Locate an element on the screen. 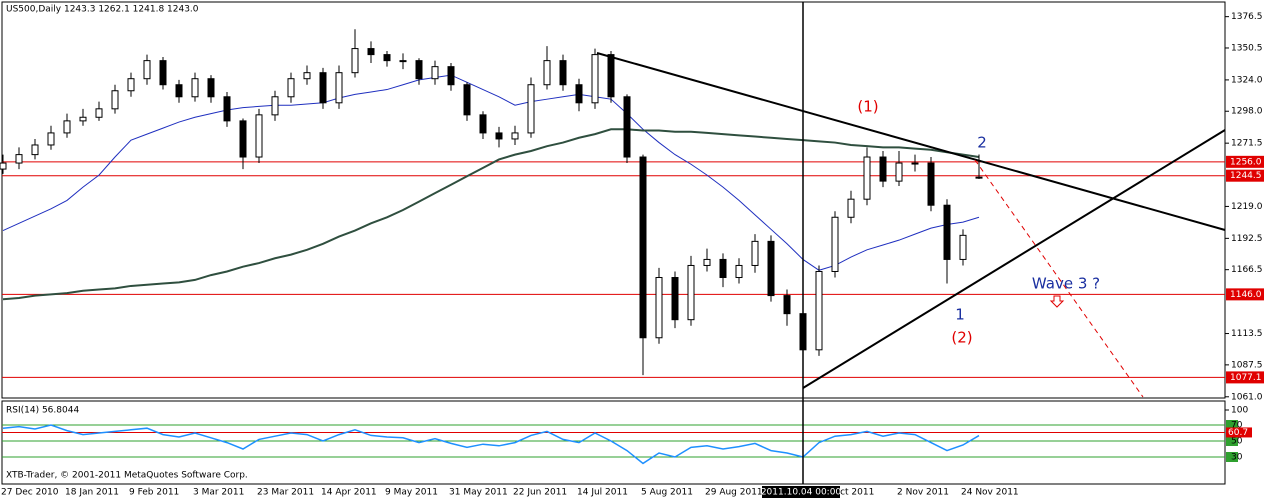 Image resolution: width=1266 pixels, height=500 pixels. x-tick-label: 3 Mar 2011 is located at coordinates (218, 493).